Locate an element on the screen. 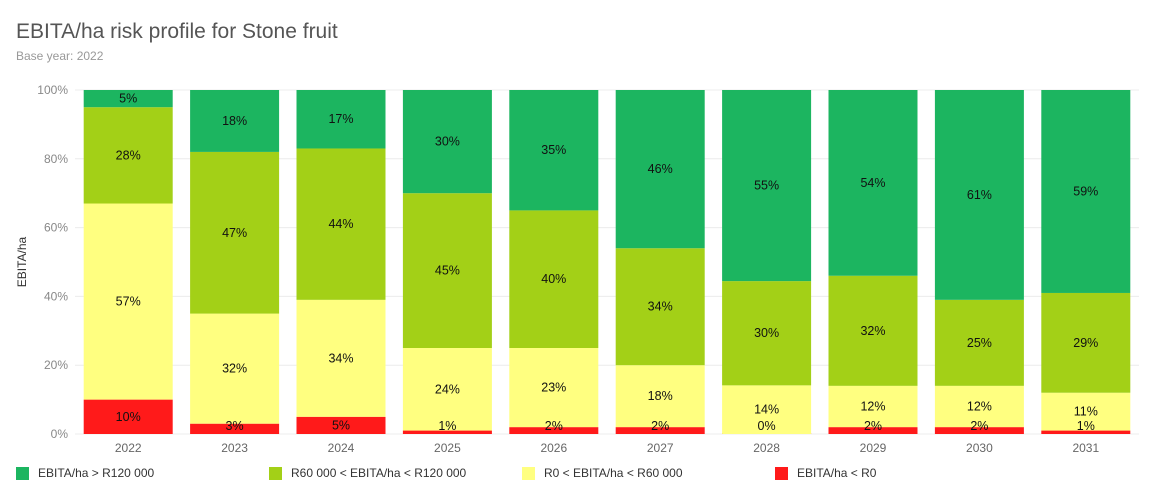 This screenshot has width=1150, height=500. x-tick-label: 2024 is located at coordinates (341, 448).